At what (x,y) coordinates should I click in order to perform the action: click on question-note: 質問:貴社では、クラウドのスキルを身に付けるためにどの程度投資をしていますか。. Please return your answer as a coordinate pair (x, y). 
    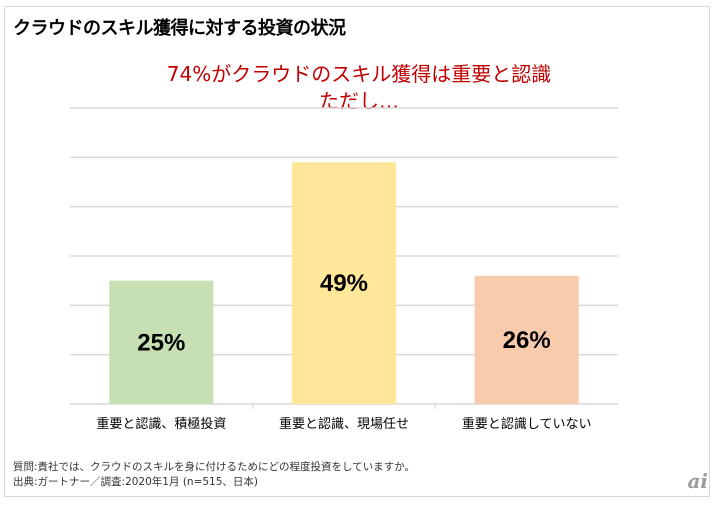
    Looking at the image, I should click on (214, 467).